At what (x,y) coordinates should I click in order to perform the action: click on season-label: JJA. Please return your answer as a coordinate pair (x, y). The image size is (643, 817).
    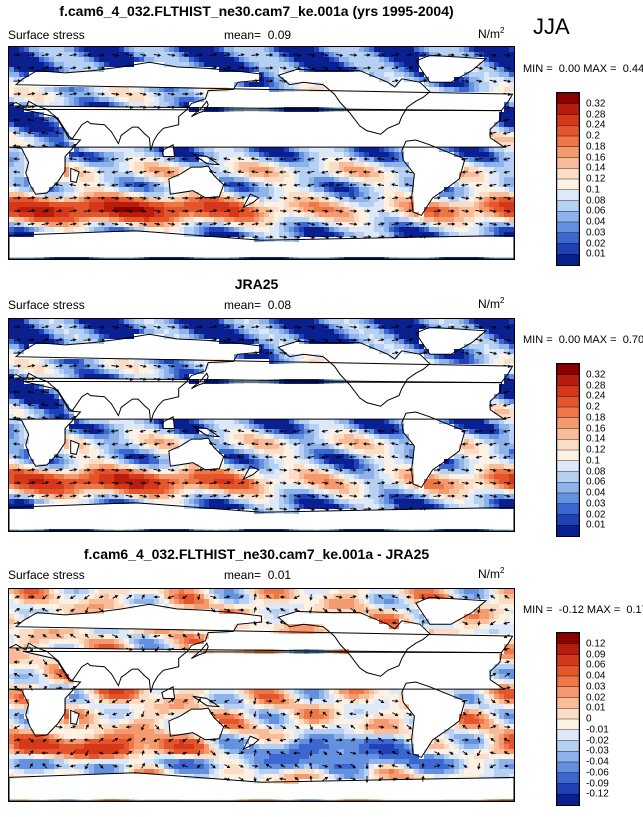
    Looking at the image, I should click on (551, 26).